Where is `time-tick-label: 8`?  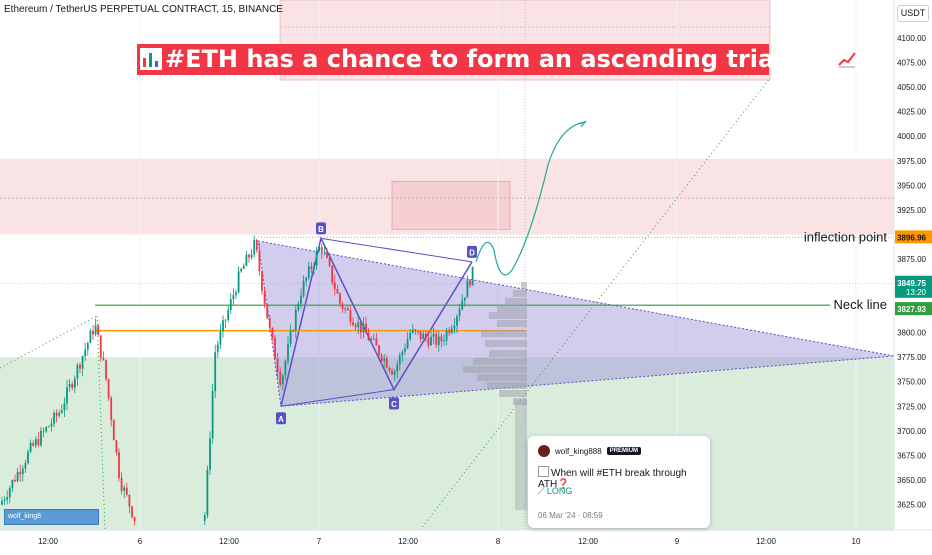
time-tick-label: 8 is located at coordinates (498, 541).